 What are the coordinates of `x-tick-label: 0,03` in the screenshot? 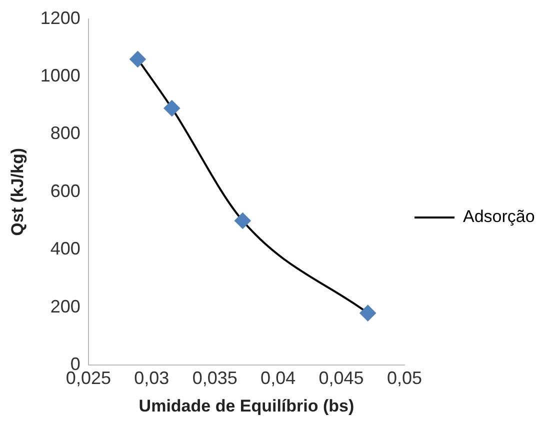 It's located at (152, 378).